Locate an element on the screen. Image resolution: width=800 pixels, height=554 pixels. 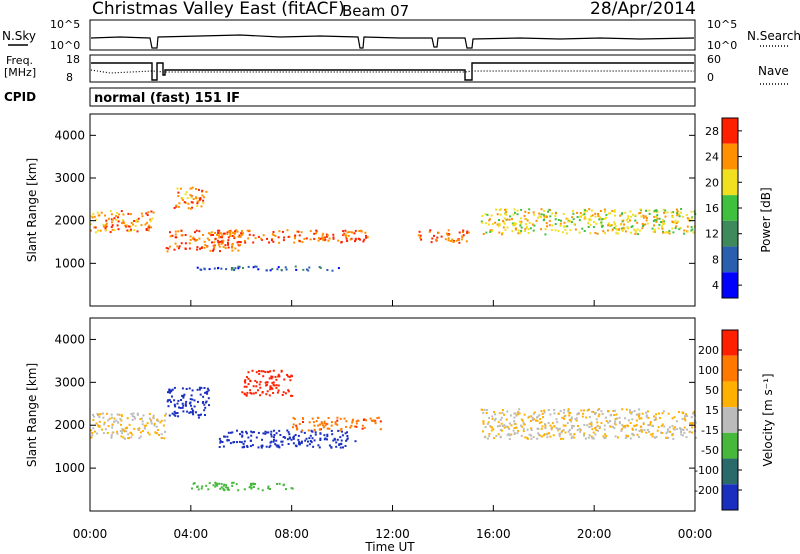
colorbar-tick-label: -15 is located at coordinates (710, 430).